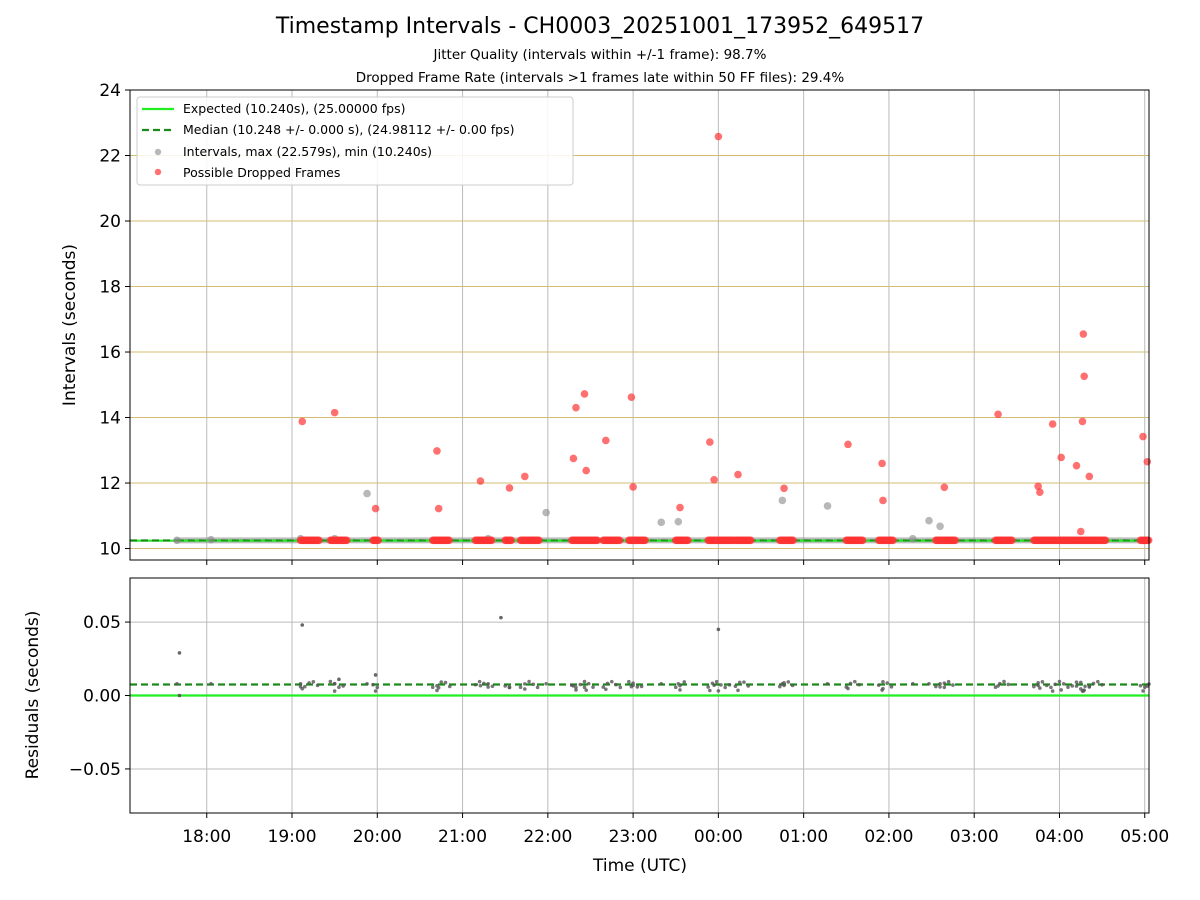  I want to click on xtick-label: 04:00, so click(1059, 837).